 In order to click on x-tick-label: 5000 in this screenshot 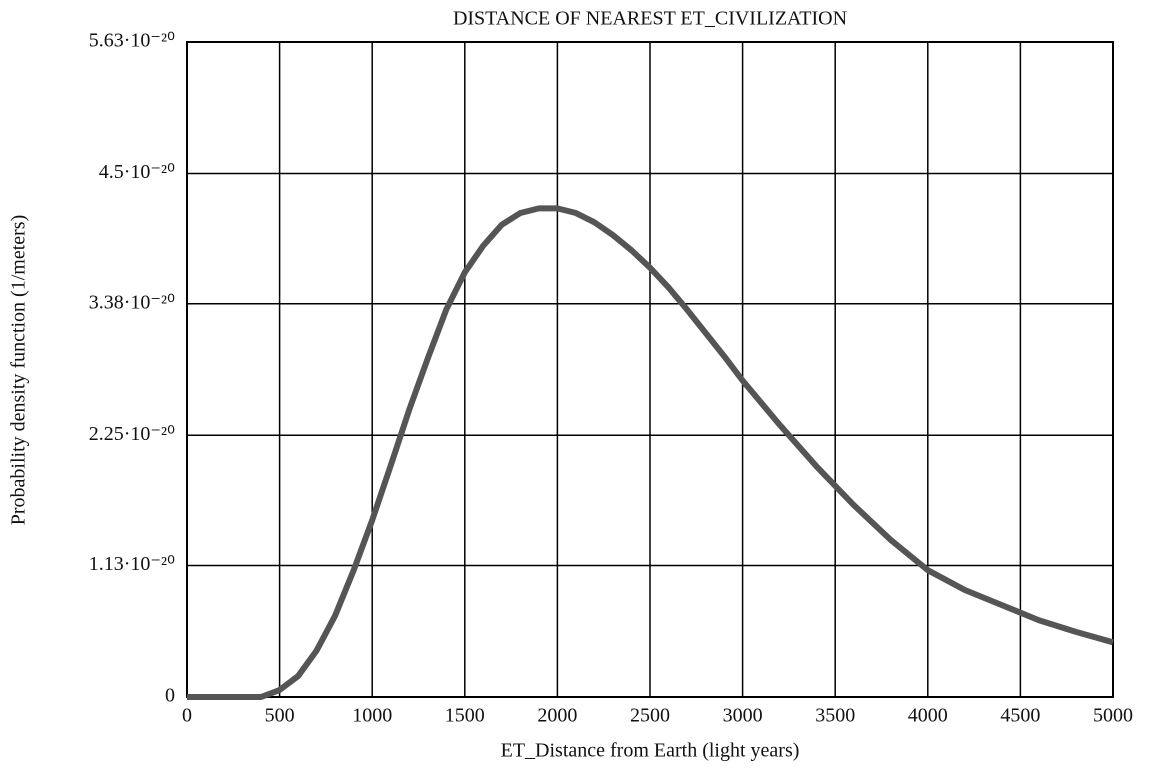, I will do `click(1113, 716)`.